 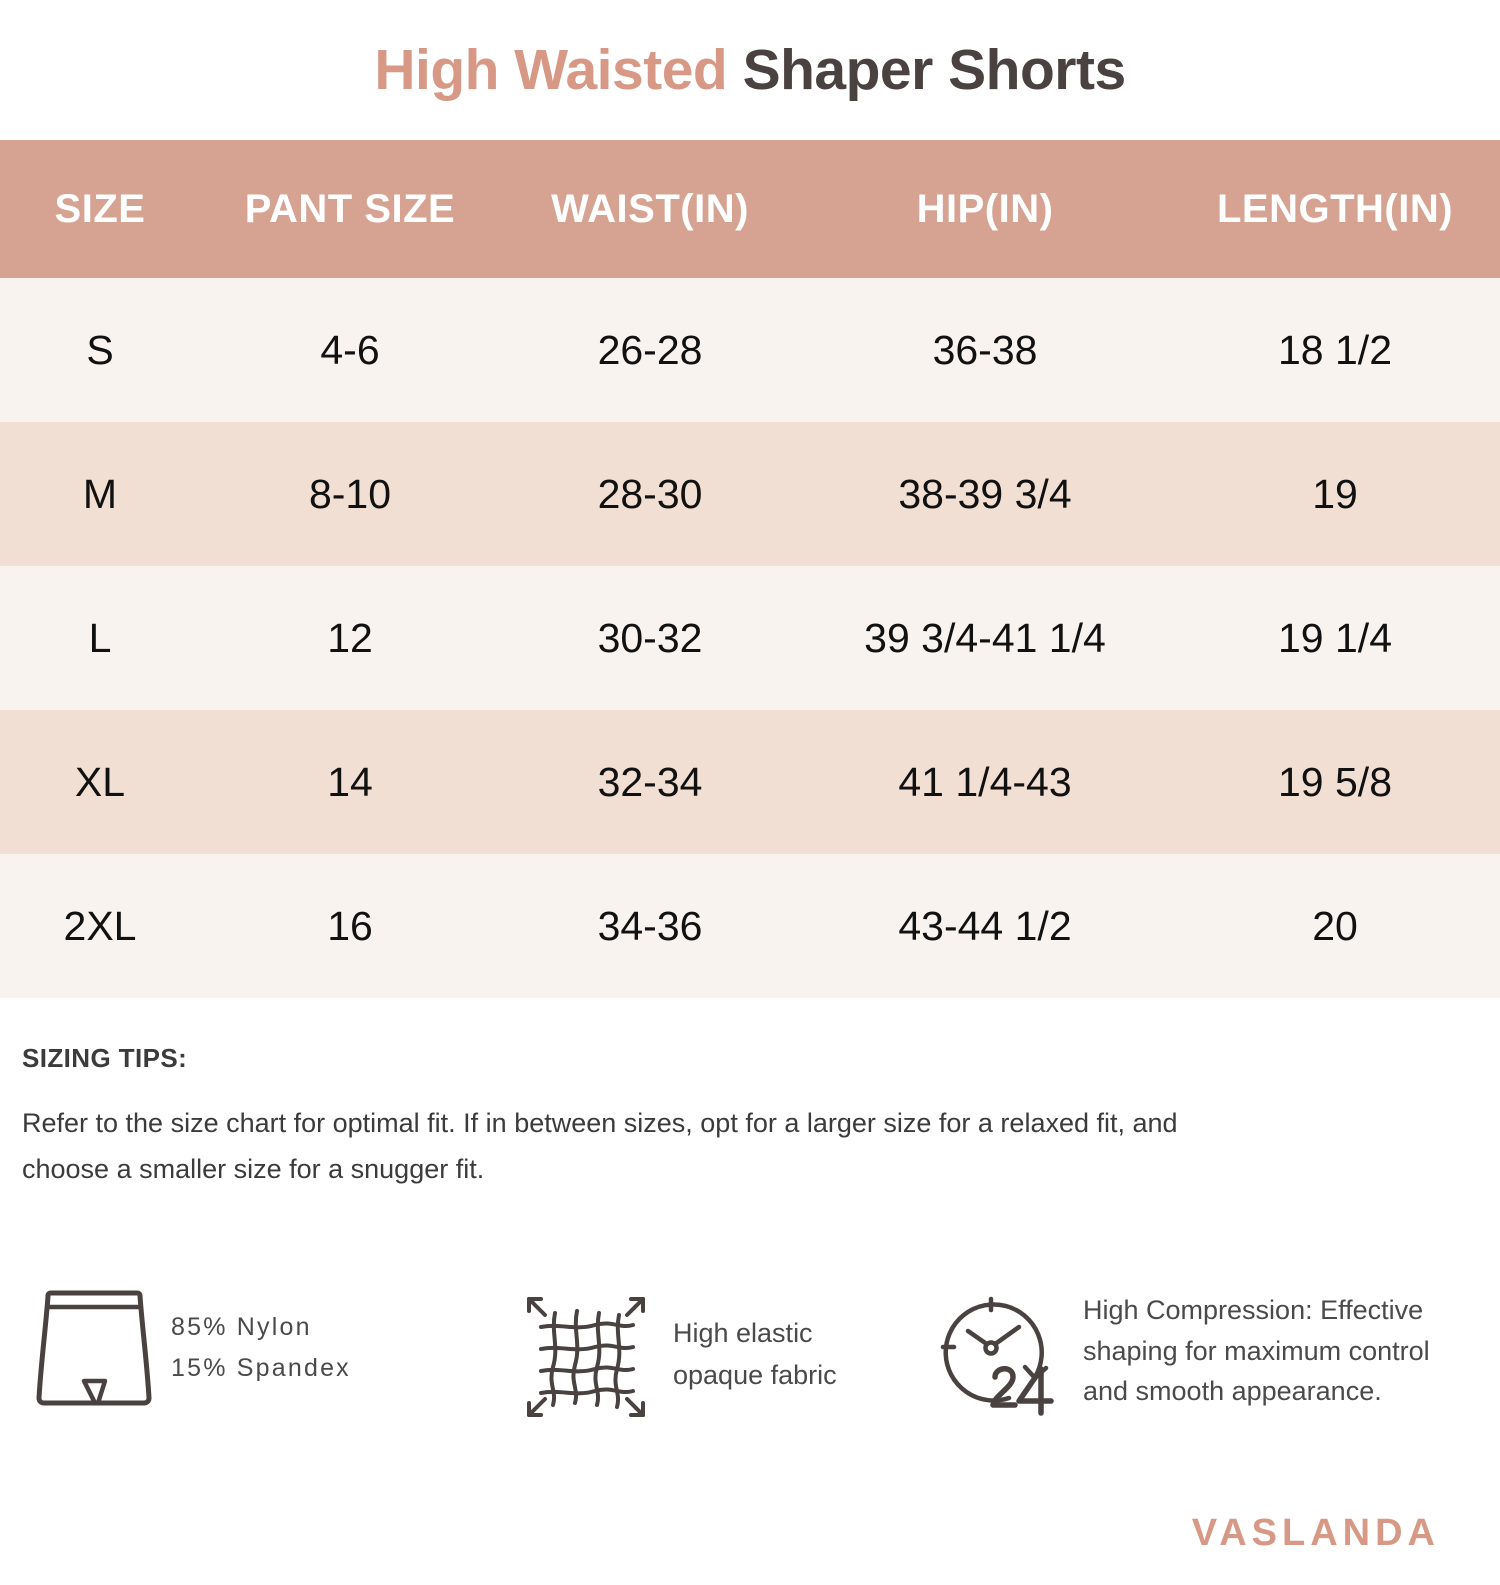 What do you see at coordinates (350, 209) in the screenshot?
I see `column-header-pant-size: PANT SIZE` at bounding box center [350, 209].